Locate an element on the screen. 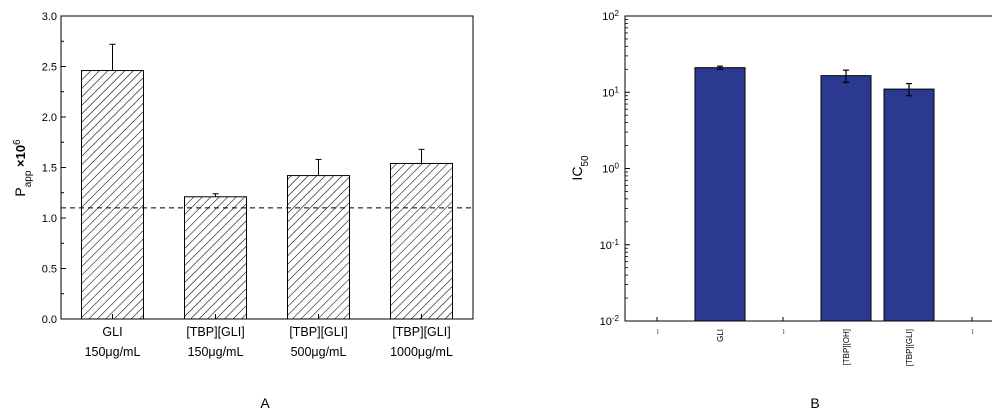 The width and height of the screenshot is (992, 410). chart-a-ytick-label: 2.5 is located at coordinates (49, 68).